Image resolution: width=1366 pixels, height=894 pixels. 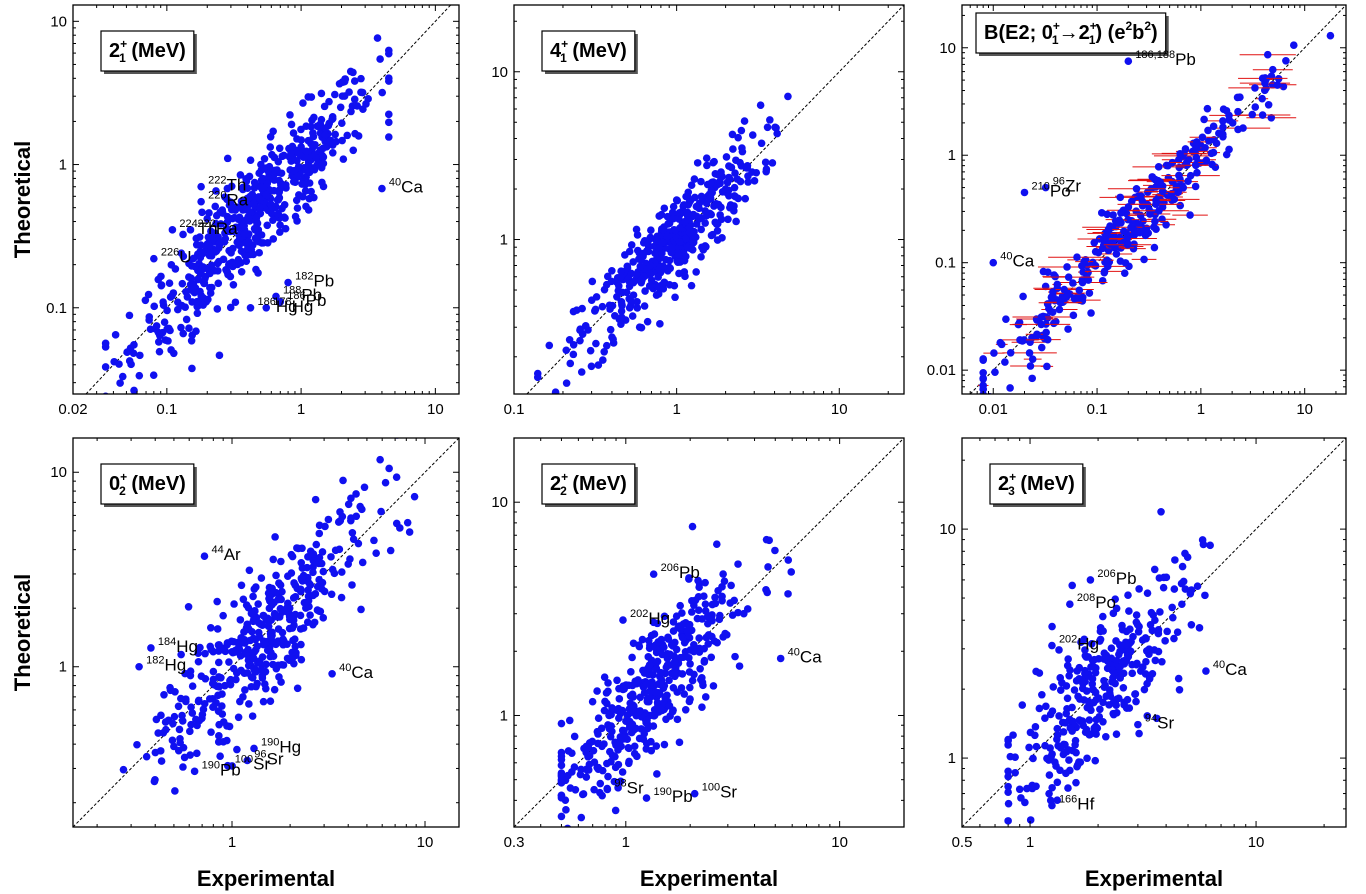 I want to click on nucleus-label: 190Pb, so click(x=221, y=769).